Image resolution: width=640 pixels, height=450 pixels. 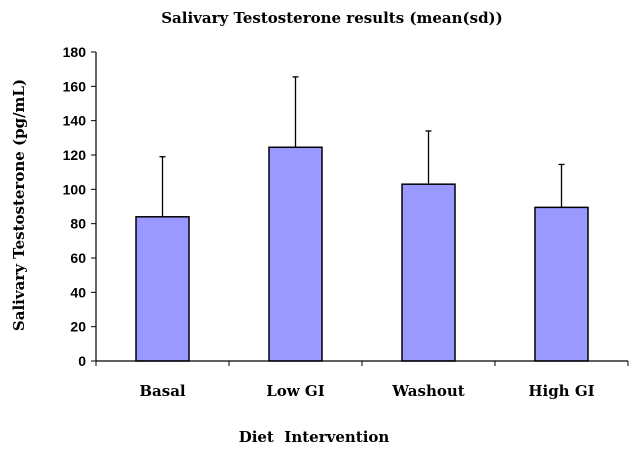 What do you see at coordinates (78, 224) in the screenshot?
I see `y-tick-label-4: 80` at bounding box center [78, 224].